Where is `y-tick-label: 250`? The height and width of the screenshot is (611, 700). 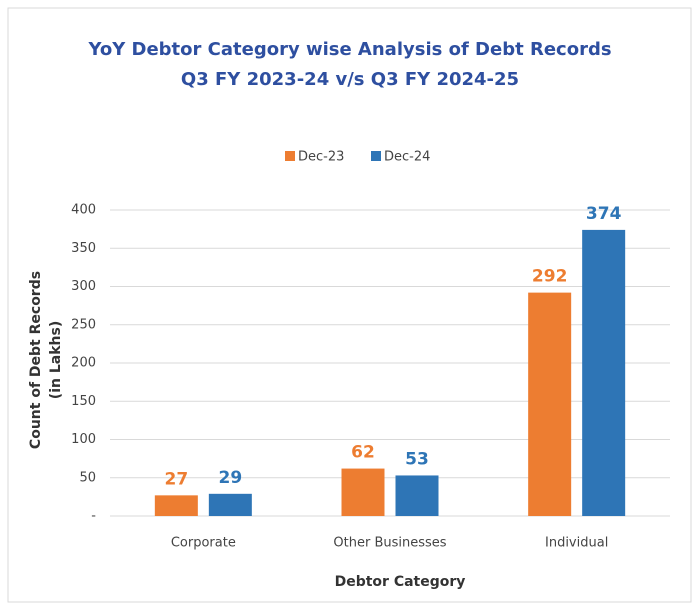 y-tick-label: 250 is located at coordinates (83, 324).